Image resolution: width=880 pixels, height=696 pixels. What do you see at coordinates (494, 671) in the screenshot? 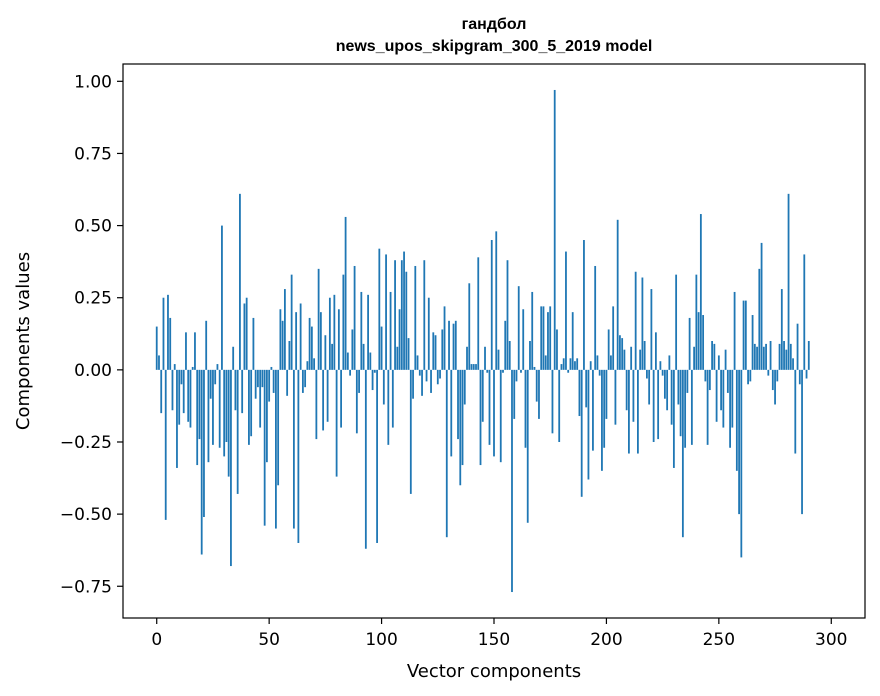
I see `x-axis-label: Vector components` at bounding box center [494, 671].